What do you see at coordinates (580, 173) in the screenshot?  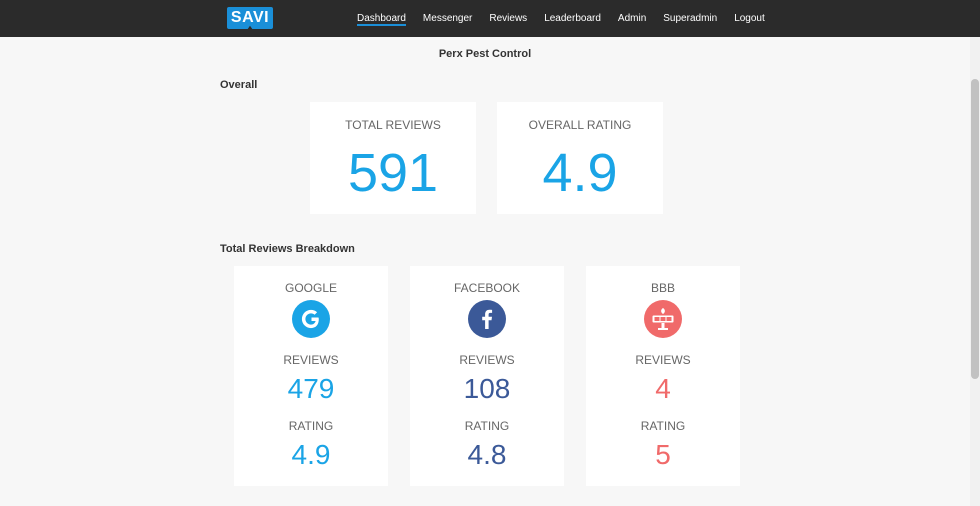 I see `overall-rating-value: 4.9` at bounding box center [580, 173].